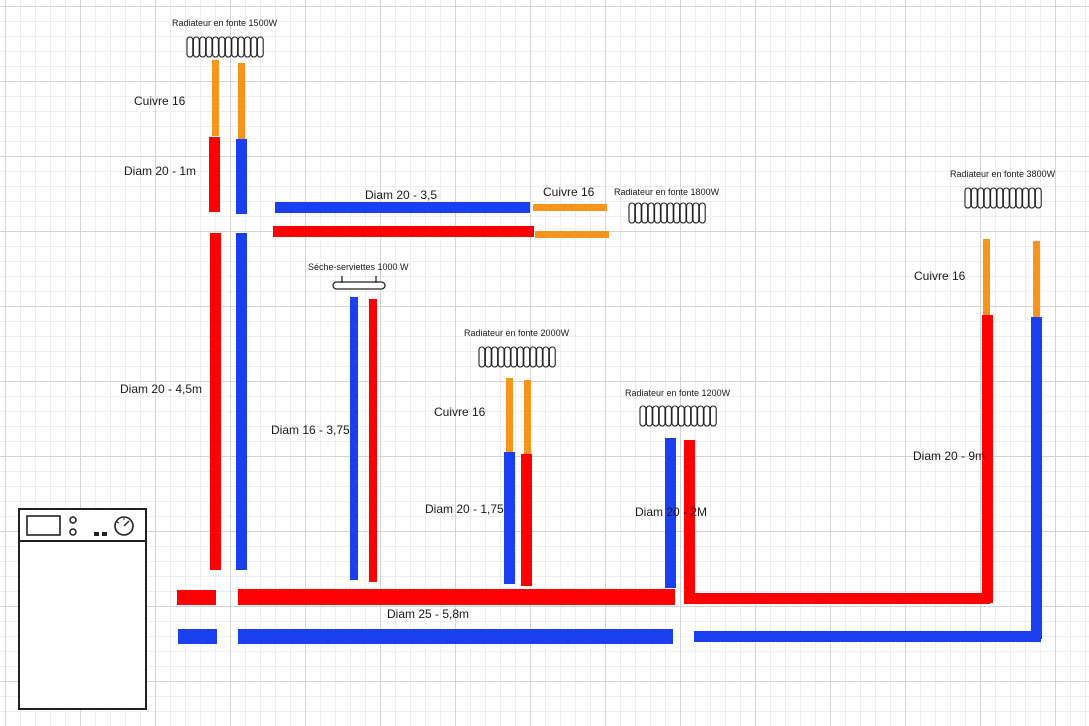 This screenshot has height=726, width=1089. What do you see at coordinates (667, 213) in the screenshot?
I see `radiator-1800-icon` at bounding box center [667, 213].